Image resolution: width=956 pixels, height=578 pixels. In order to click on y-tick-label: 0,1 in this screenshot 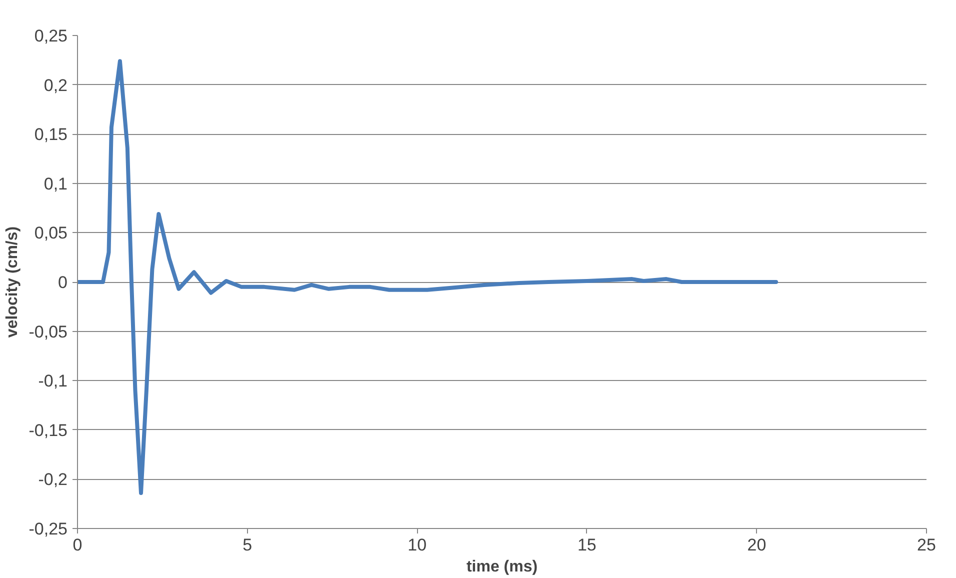, I will do `click(56, 184)`.